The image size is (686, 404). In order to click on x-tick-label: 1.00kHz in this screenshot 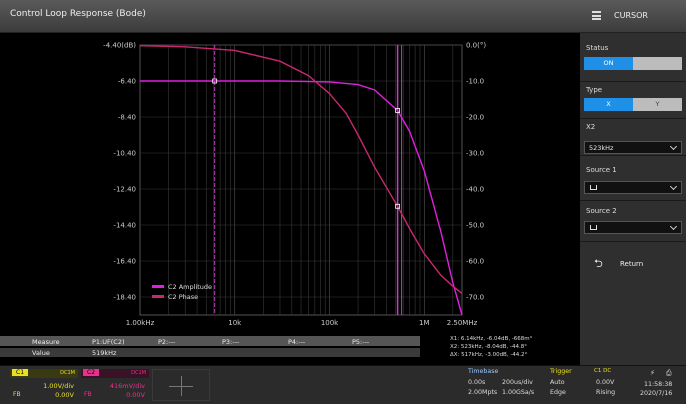, I will do `click(140, 323)`.